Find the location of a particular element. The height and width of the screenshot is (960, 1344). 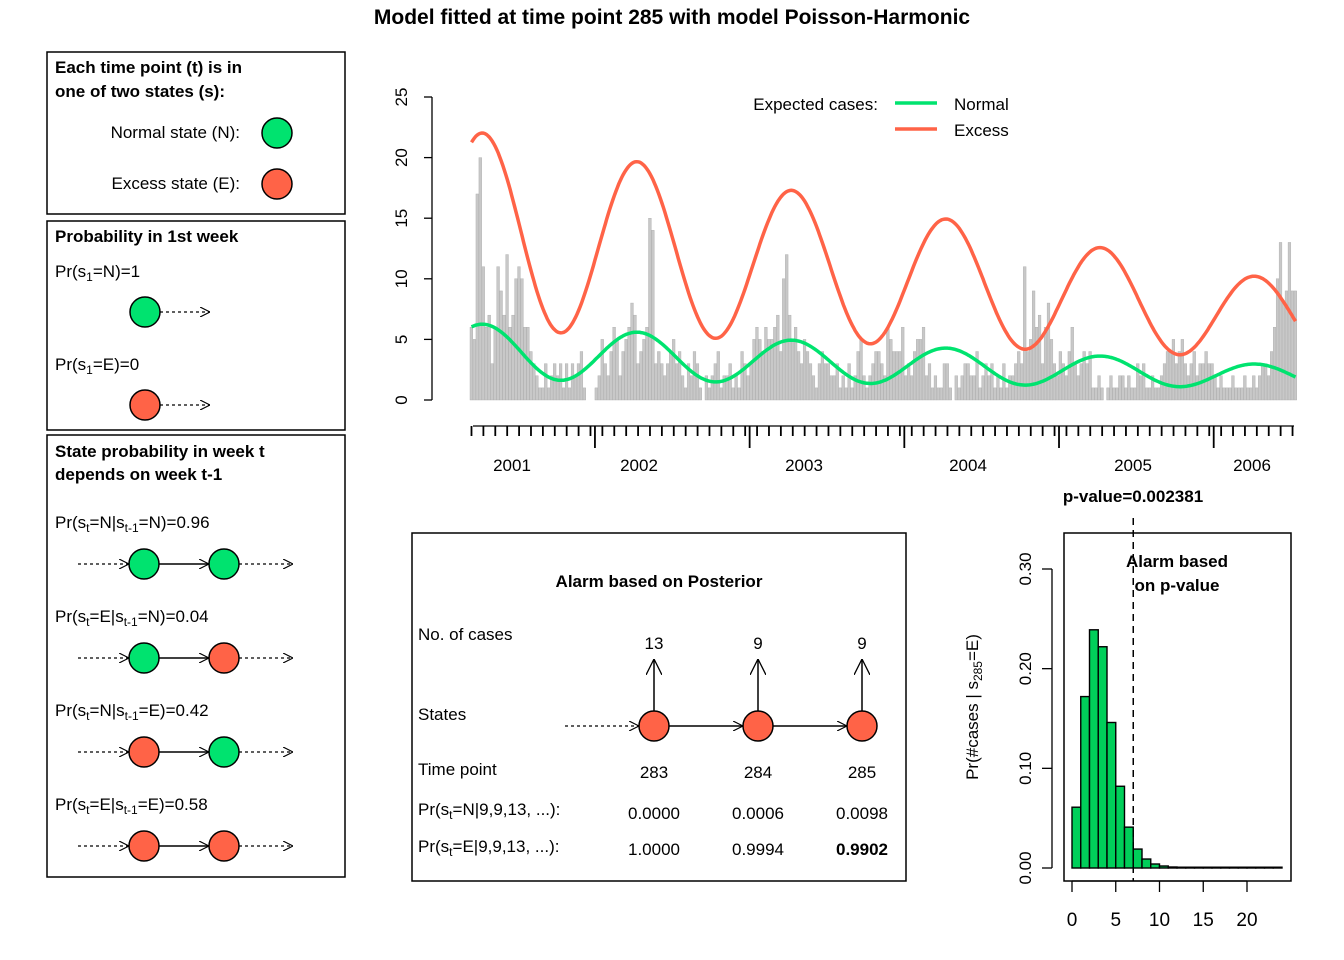

histogram-y-axis: 0.00 0.10 0.20 0.30 is located at coordinates (1034, 718).